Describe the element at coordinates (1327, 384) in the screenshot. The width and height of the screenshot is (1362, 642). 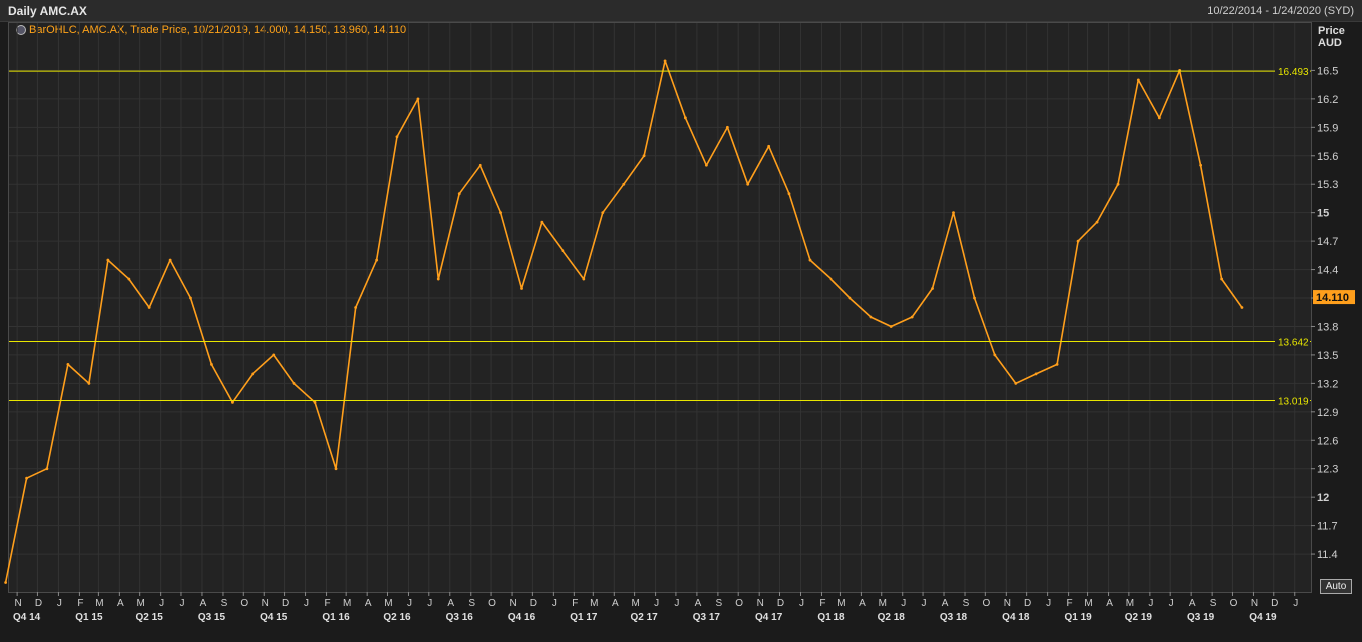
I see `y-tick-label: 13.2` at that location.